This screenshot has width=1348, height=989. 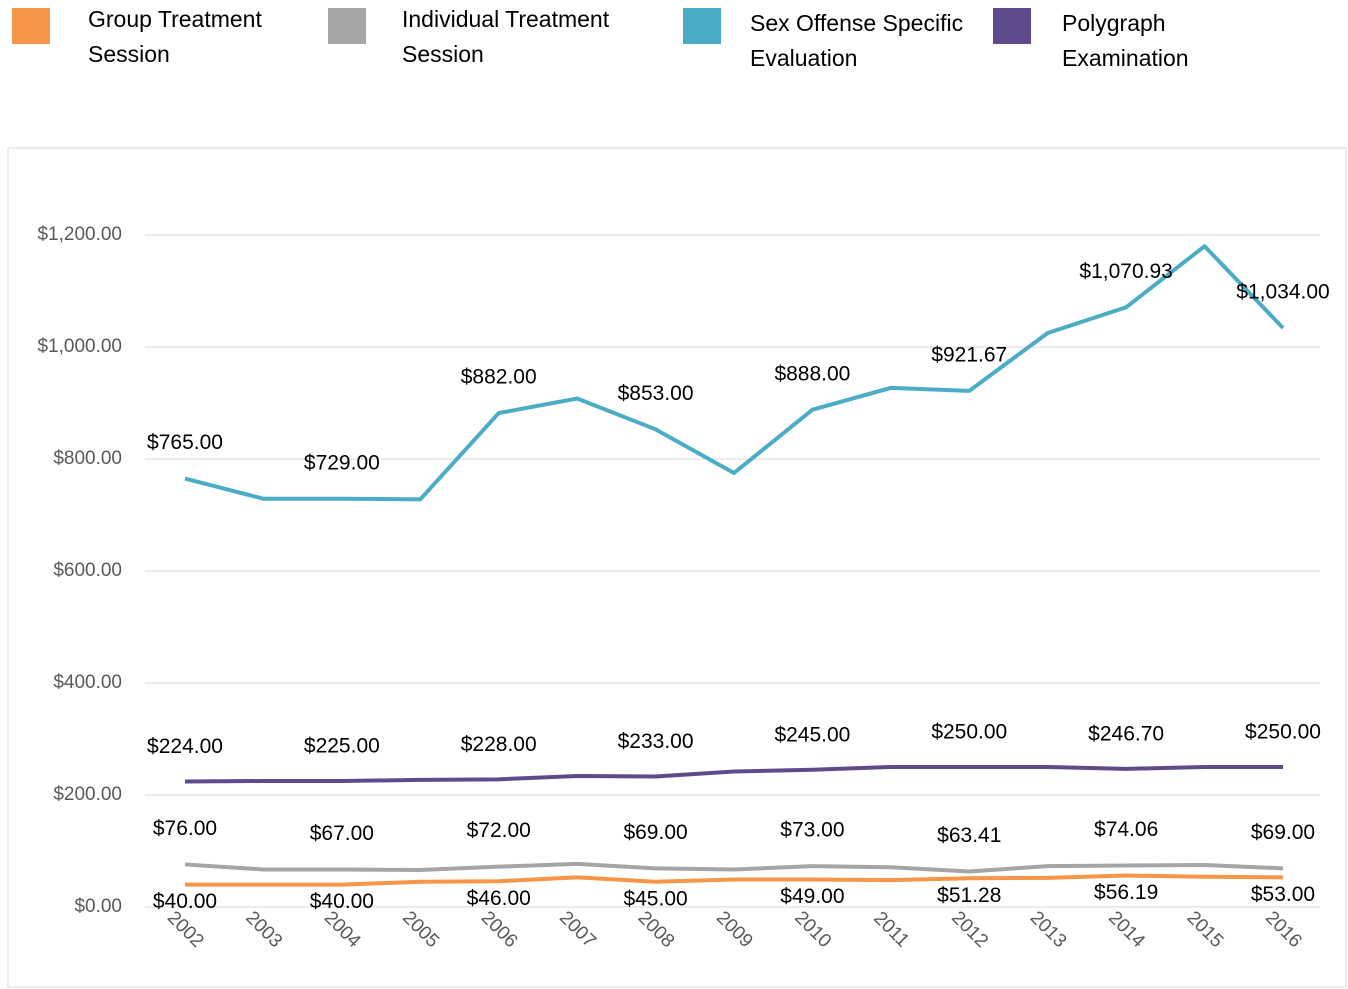 I want to click on x-tick-label: 2008, so click(x=656, y=929).